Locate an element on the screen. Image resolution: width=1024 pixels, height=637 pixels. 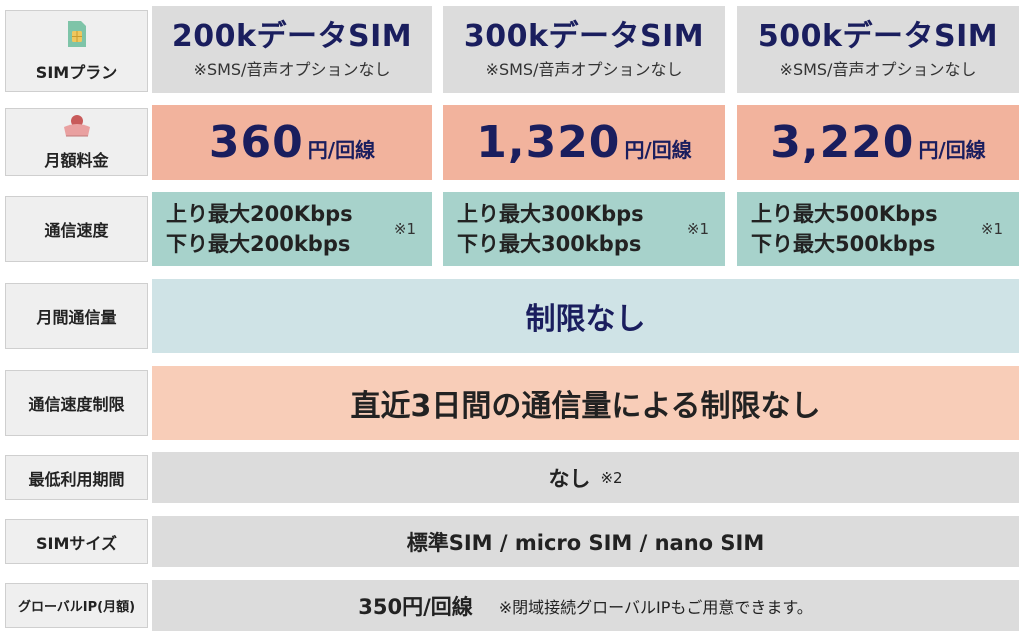
speed-lines: 上り最大300Kbps 下り最大300kbps is located at coordinates (550, 229).